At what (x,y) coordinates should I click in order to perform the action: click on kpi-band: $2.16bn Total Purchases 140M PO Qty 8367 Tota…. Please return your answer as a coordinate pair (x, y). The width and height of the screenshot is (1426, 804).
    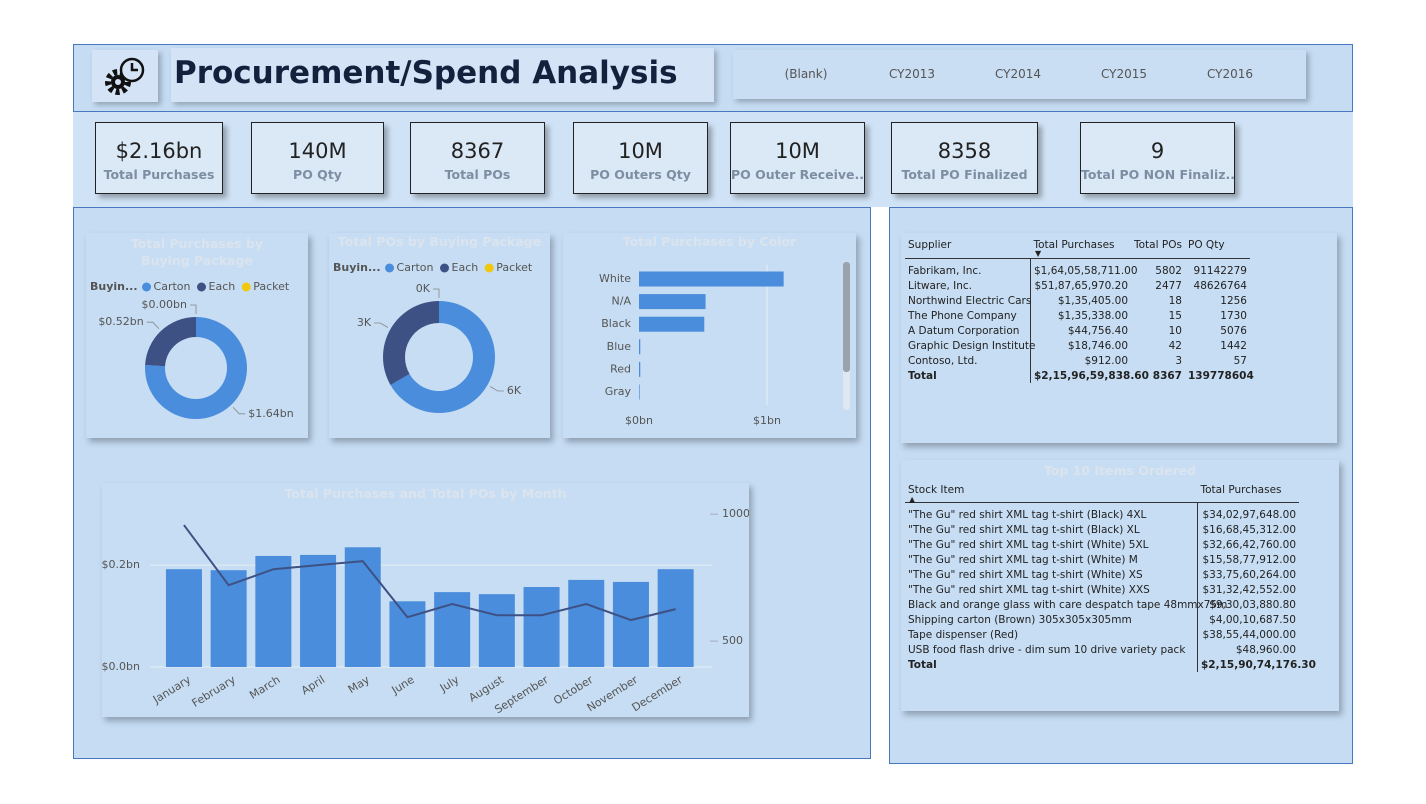
    Looking at the image, I should click on (713, 159).